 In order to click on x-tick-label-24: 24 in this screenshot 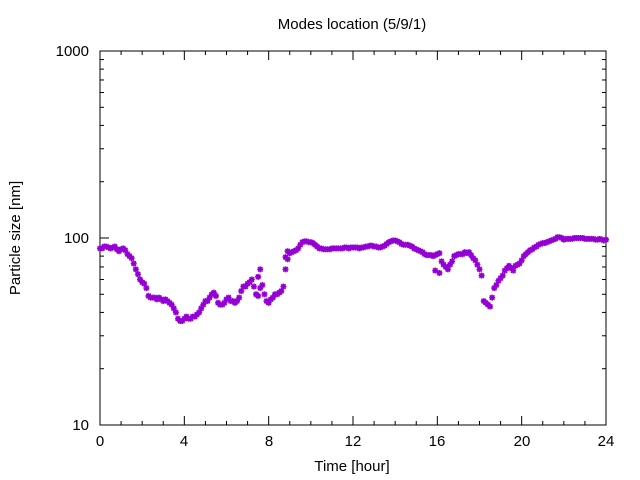, I will do `click(606, 441)`.